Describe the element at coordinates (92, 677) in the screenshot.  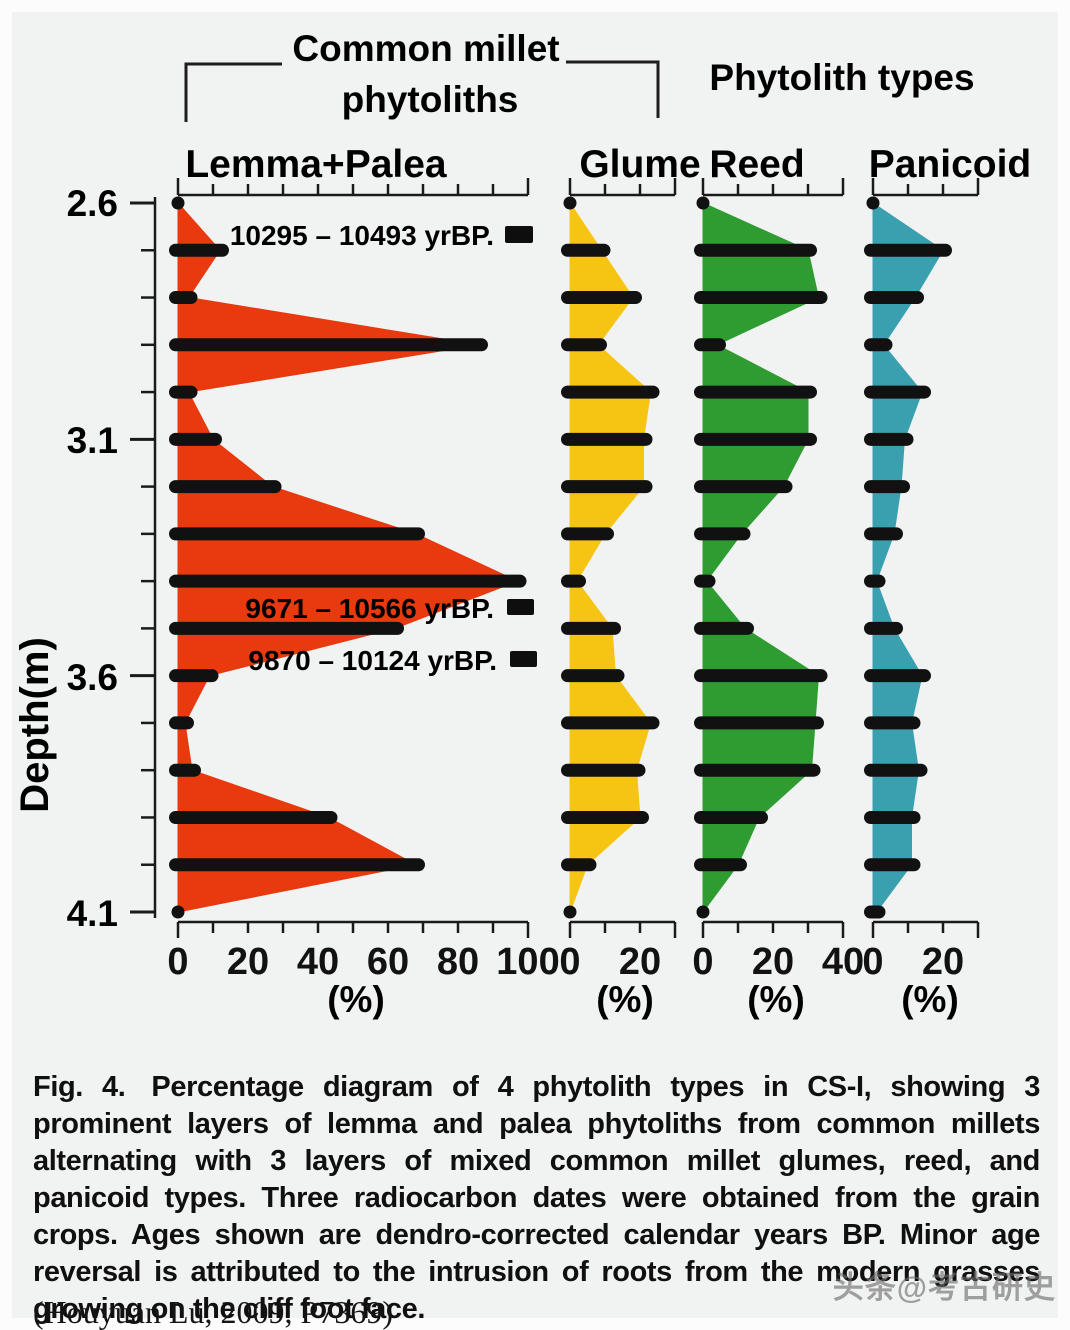
I see `depth-tick-label: 3.6` at that location.